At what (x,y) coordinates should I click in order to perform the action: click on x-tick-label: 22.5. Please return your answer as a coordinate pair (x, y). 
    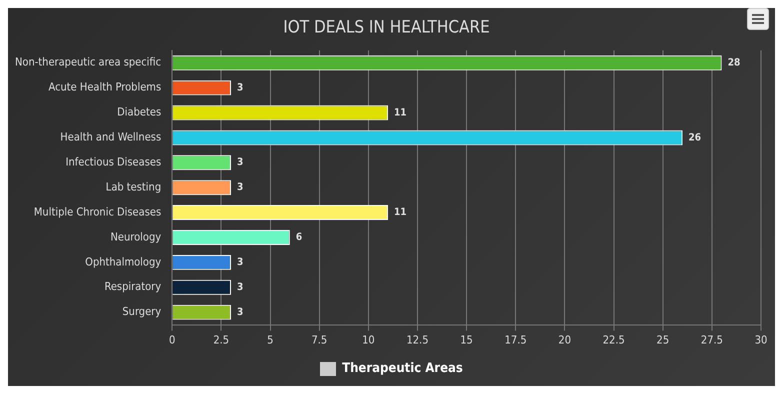
    Looking at the image, I should click on (613, 339).